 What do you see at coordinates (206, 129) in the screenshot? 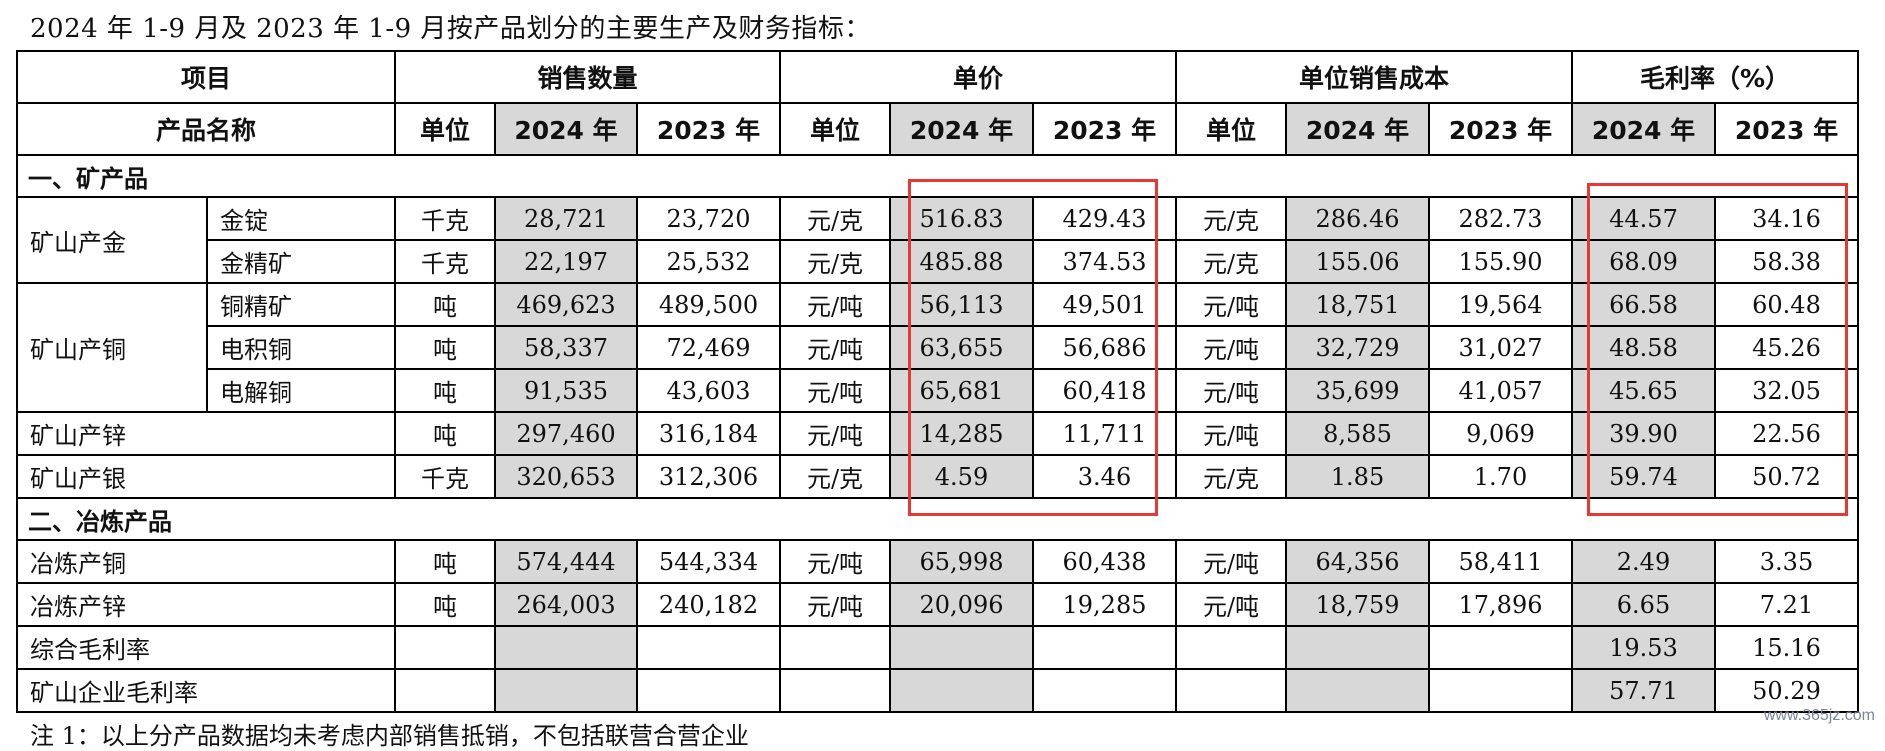
I see `header-product-name: 产品名称` at bounding box center [206, 129].